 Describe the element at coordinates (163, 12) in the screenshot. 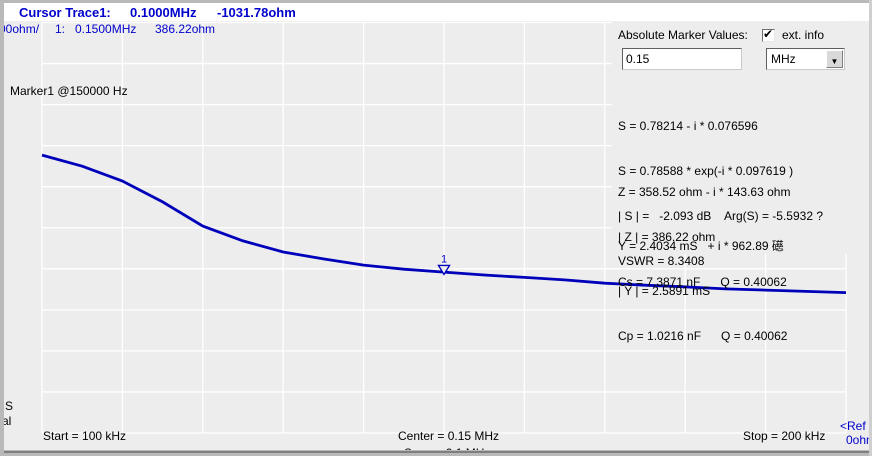

I see `cursor-frequency: 0.1000MHz` at that location.